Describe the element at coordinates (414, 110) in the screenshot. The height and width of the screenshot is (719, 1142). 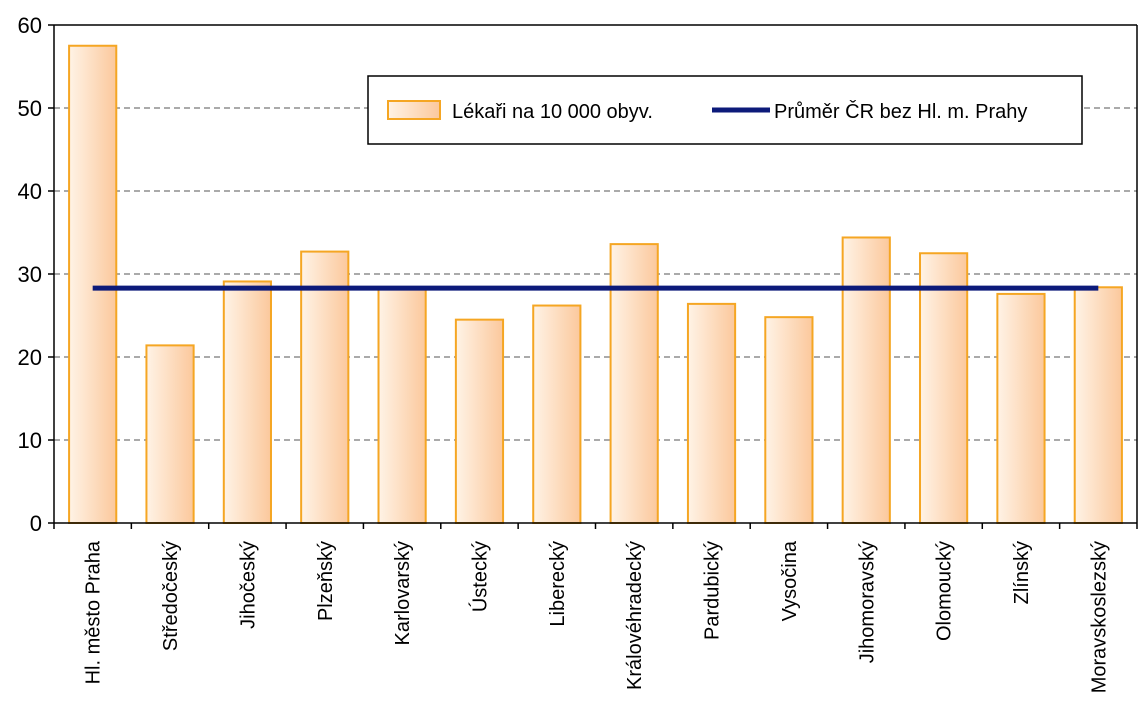
I see `legend-bar-swatch` at that location.